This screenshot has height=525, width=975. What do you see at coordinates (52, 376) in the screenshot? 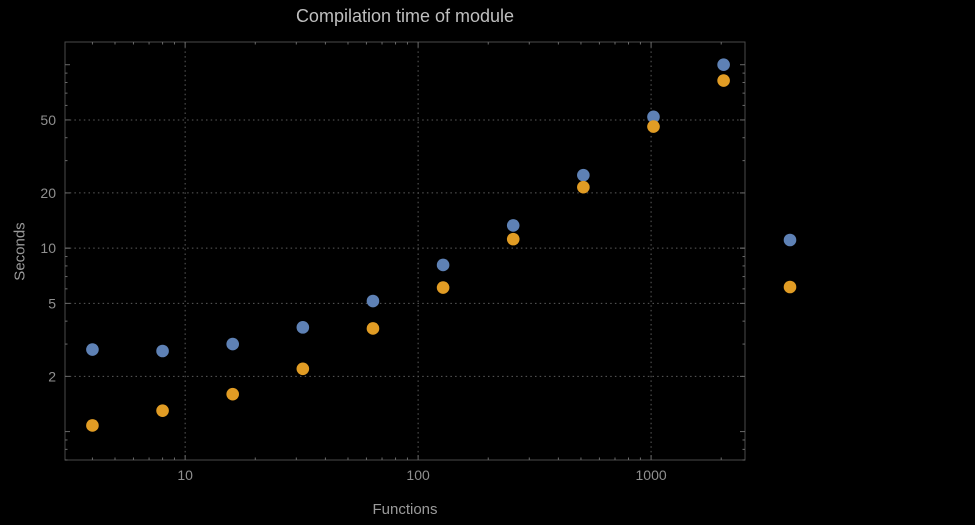
I see `y-tick-label: 2` at bounding box center [52, 376].